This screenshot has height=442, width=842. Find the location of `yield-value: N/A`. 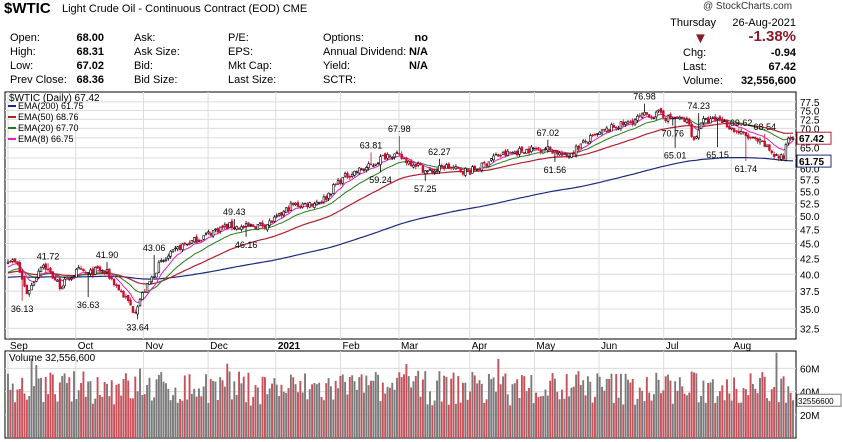

yield-value: N/A is located at coordinates (418, 66).